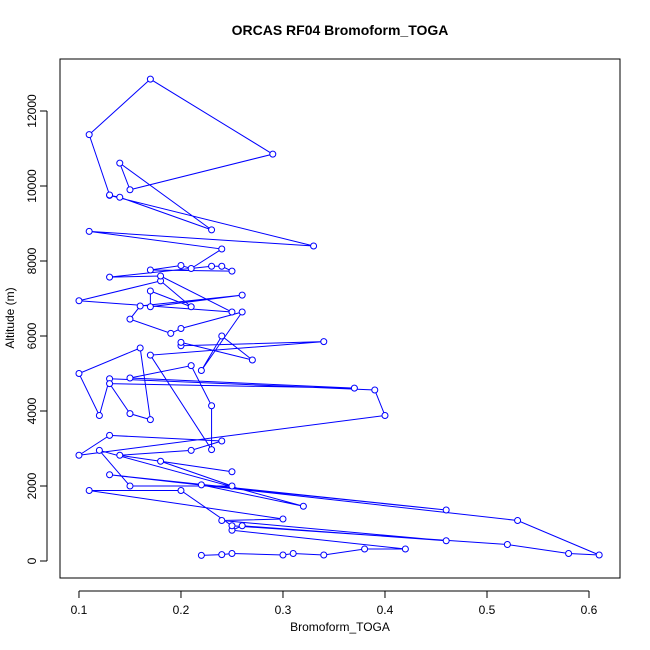 This screenshot has width=650, height=650. Describe the element at coordinates (32, 186) in the screenshot. I see `y-tick-label: 10000` at that location.